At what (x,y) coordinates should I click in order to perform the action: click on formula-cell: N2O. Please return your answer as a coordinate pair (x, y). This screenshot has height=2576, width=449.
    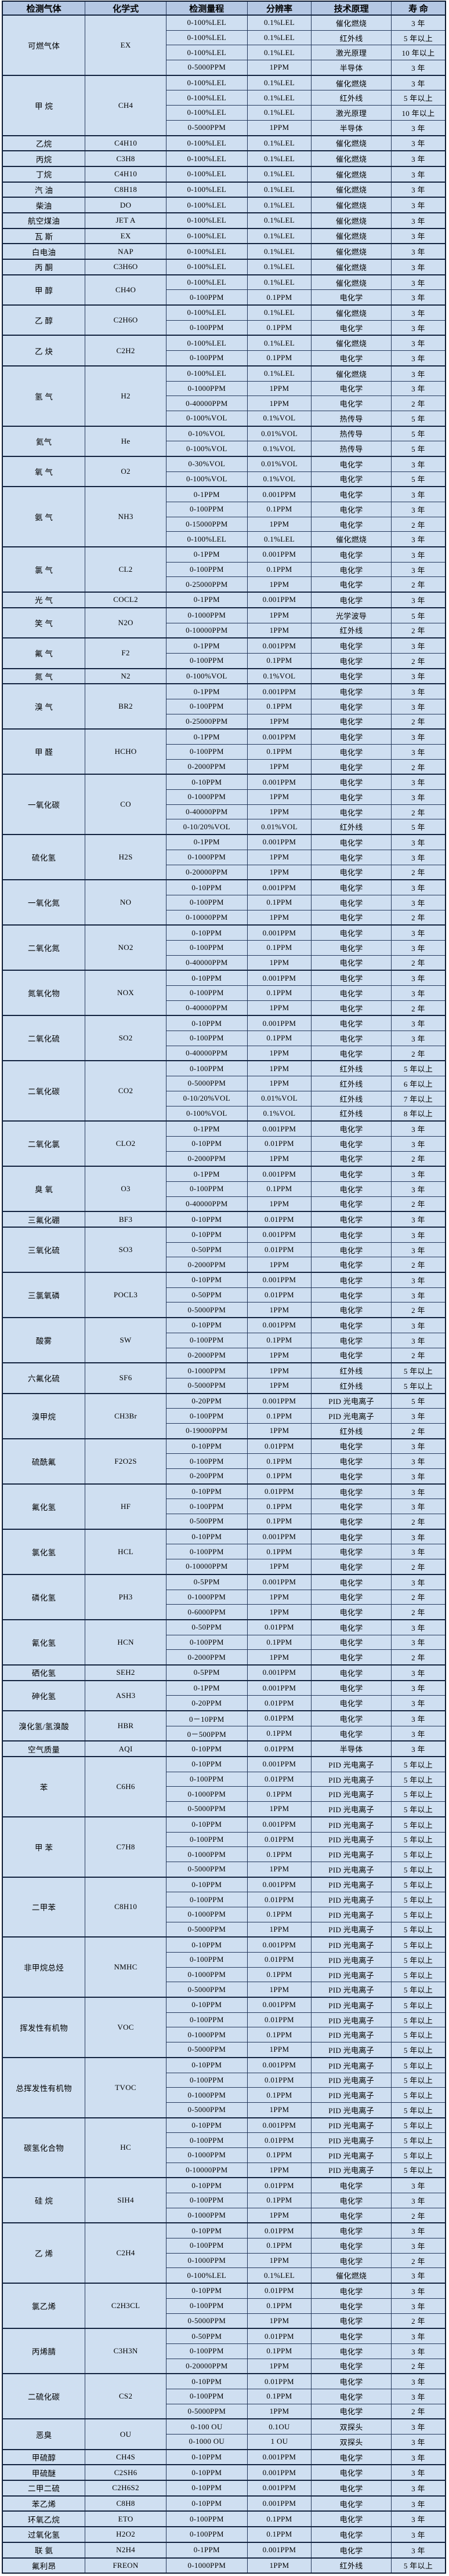
    Looking at the image, I should click on (125, 622).